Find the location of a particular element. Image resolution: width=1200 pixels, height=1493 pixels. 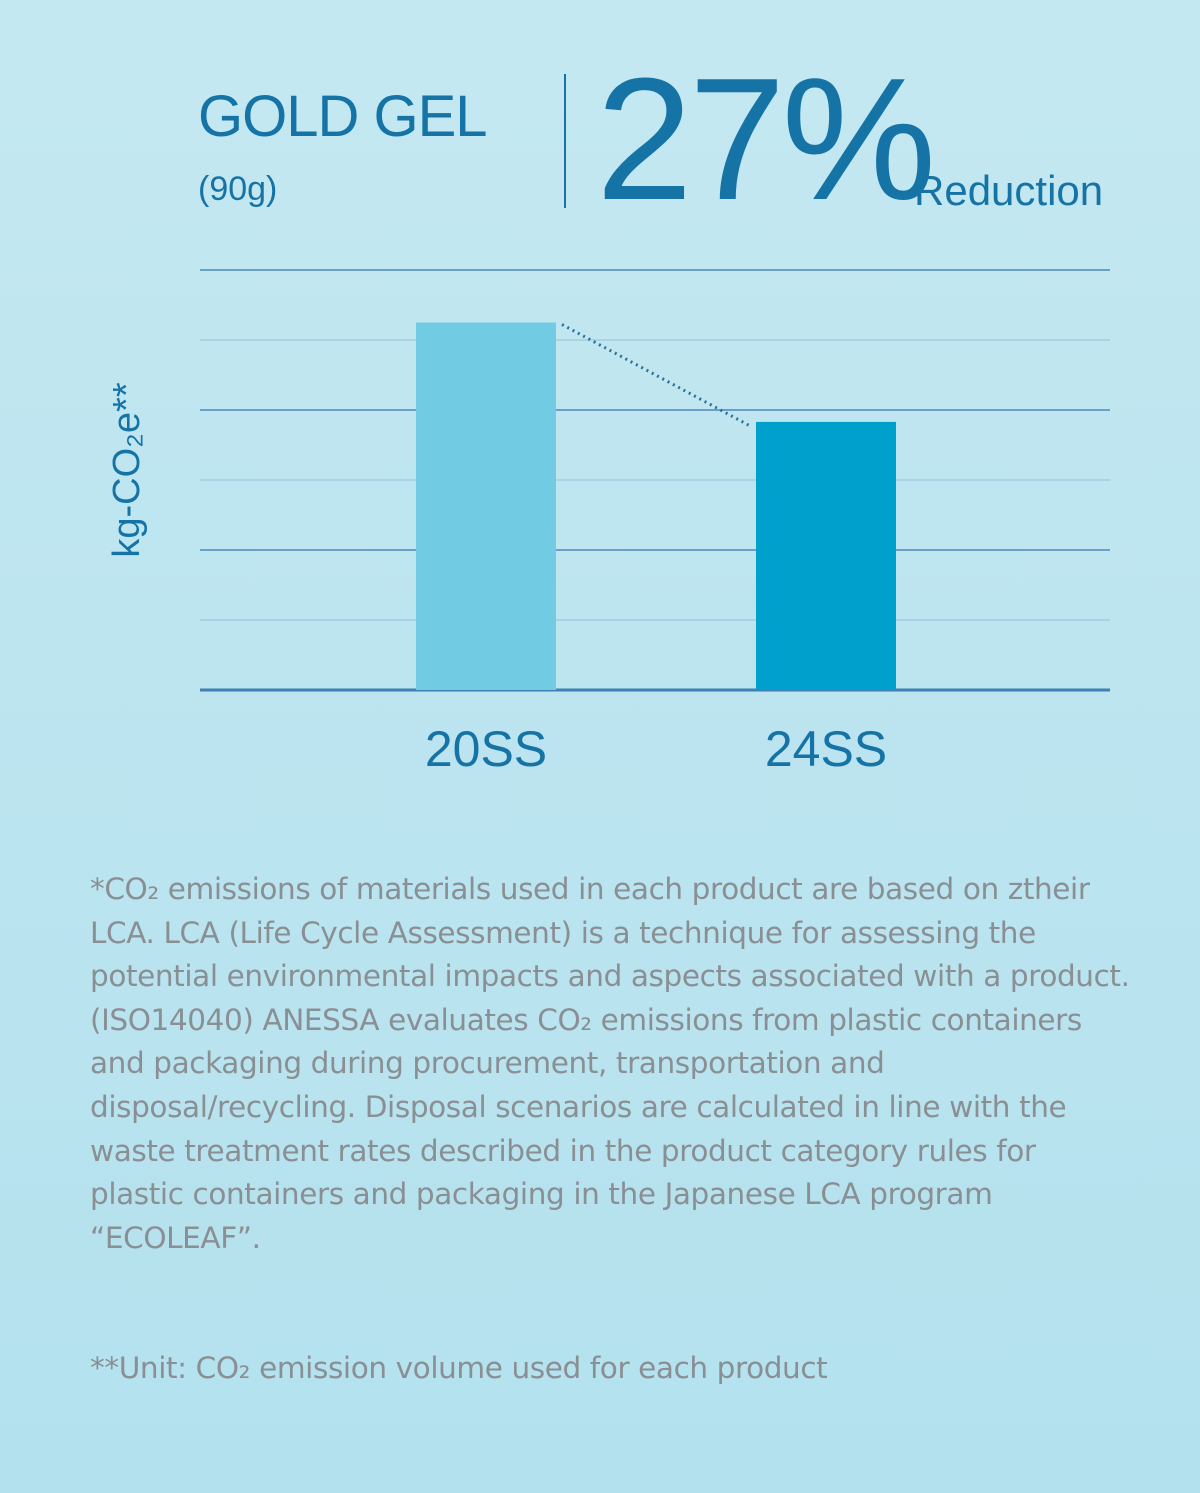

chart-title: GOLD GEL is located at coordinates (343, 116).